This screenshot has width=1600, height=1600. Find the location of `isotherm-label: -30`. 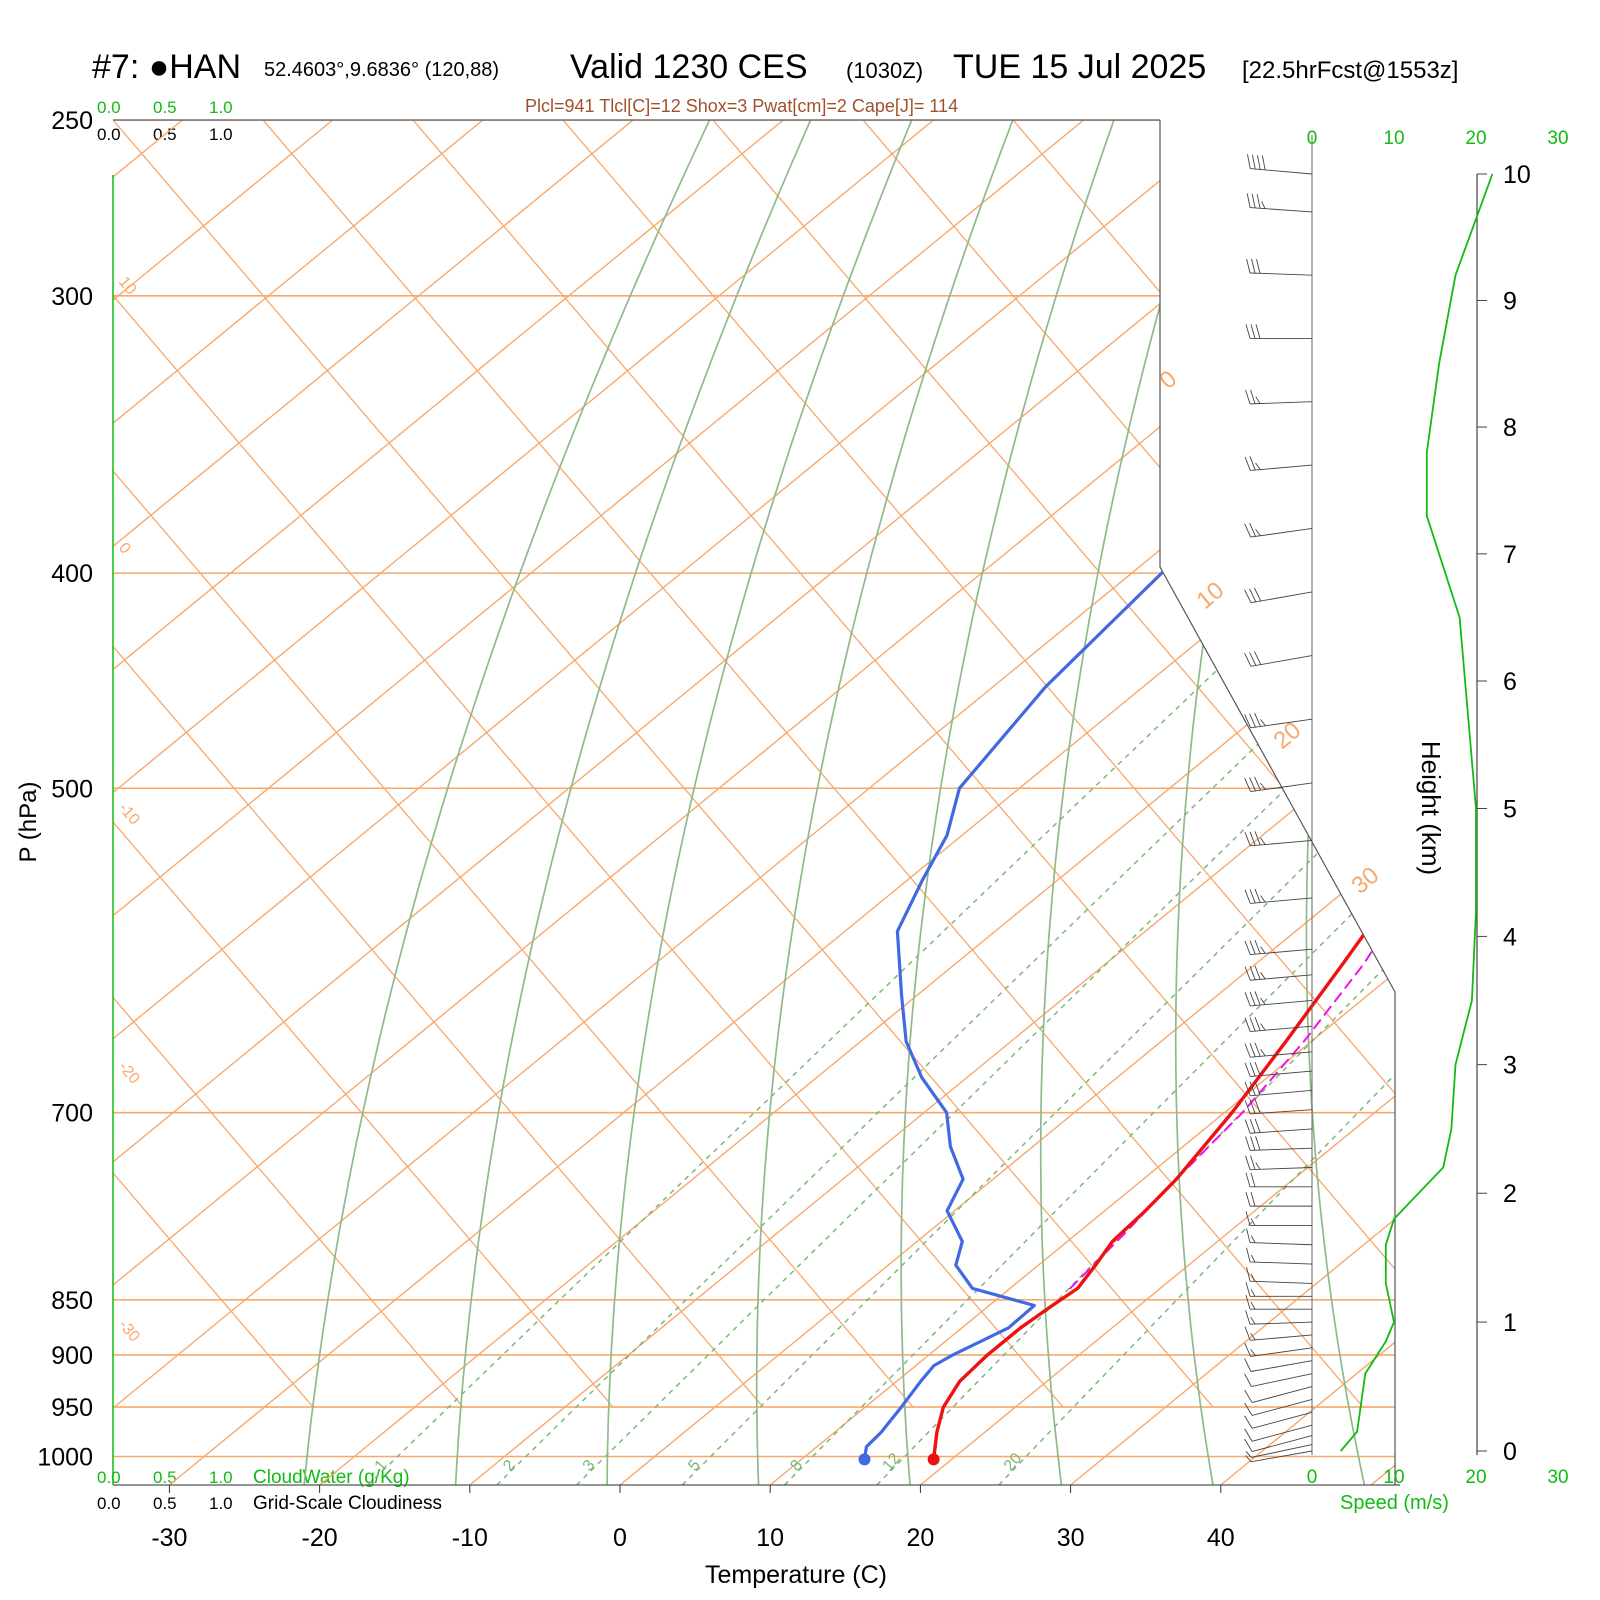

isotherm-label: -30 is located at coordinates (129, 1331).